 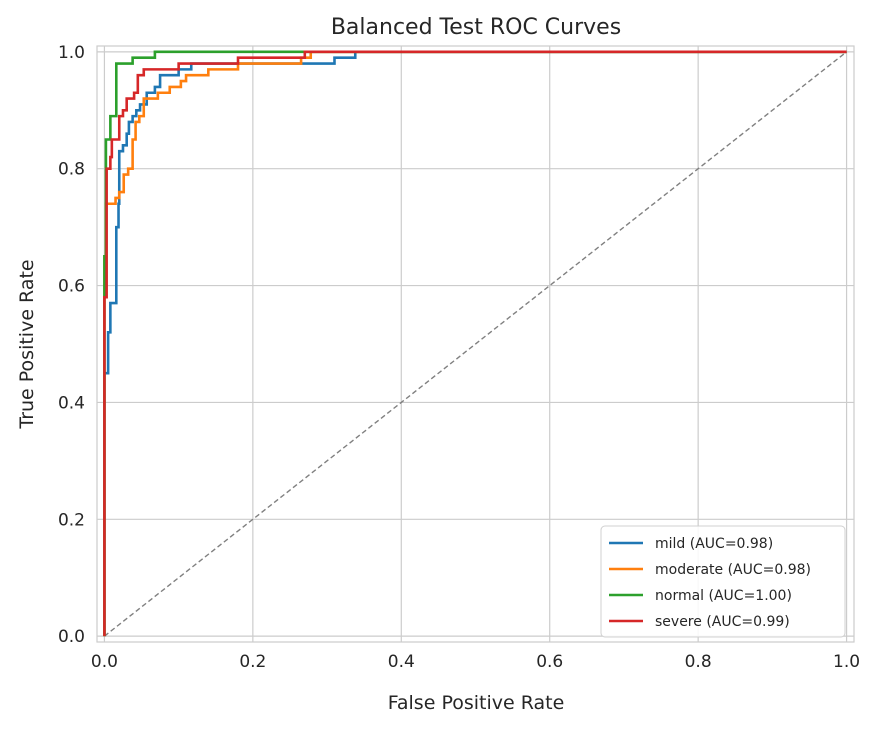 What do you see at coordinates (722, 622) in the screenshot?
I see `legend-label-severe: severe (AUC=0.99)` at bounding box center [722, 622].